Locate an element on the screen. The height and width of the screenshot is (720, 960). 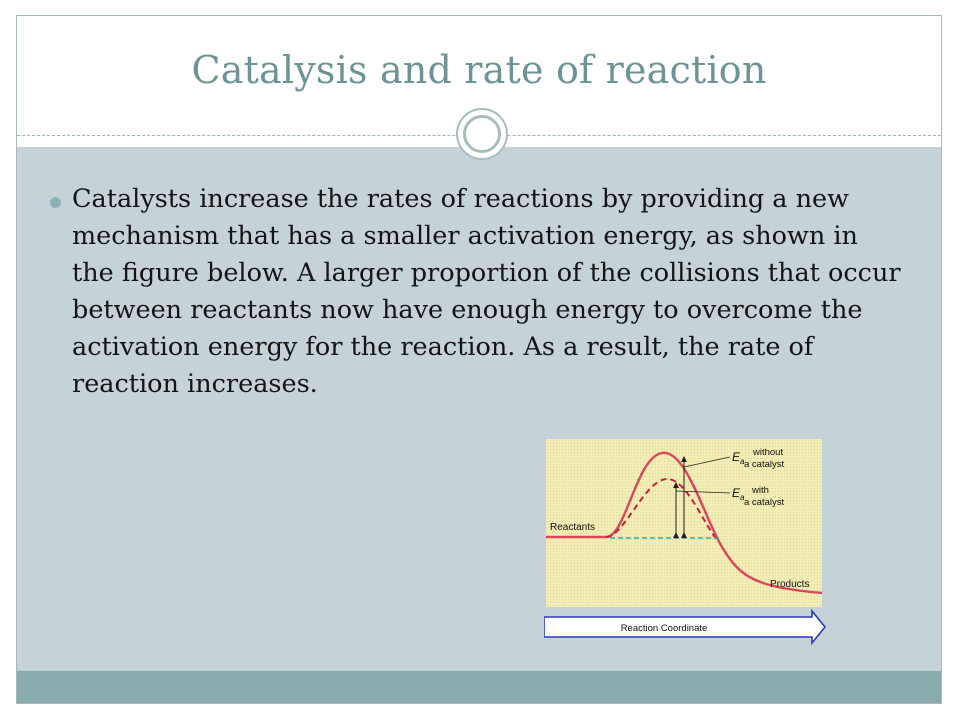
curve-without-catalyst is located at coordinates (684, 523).